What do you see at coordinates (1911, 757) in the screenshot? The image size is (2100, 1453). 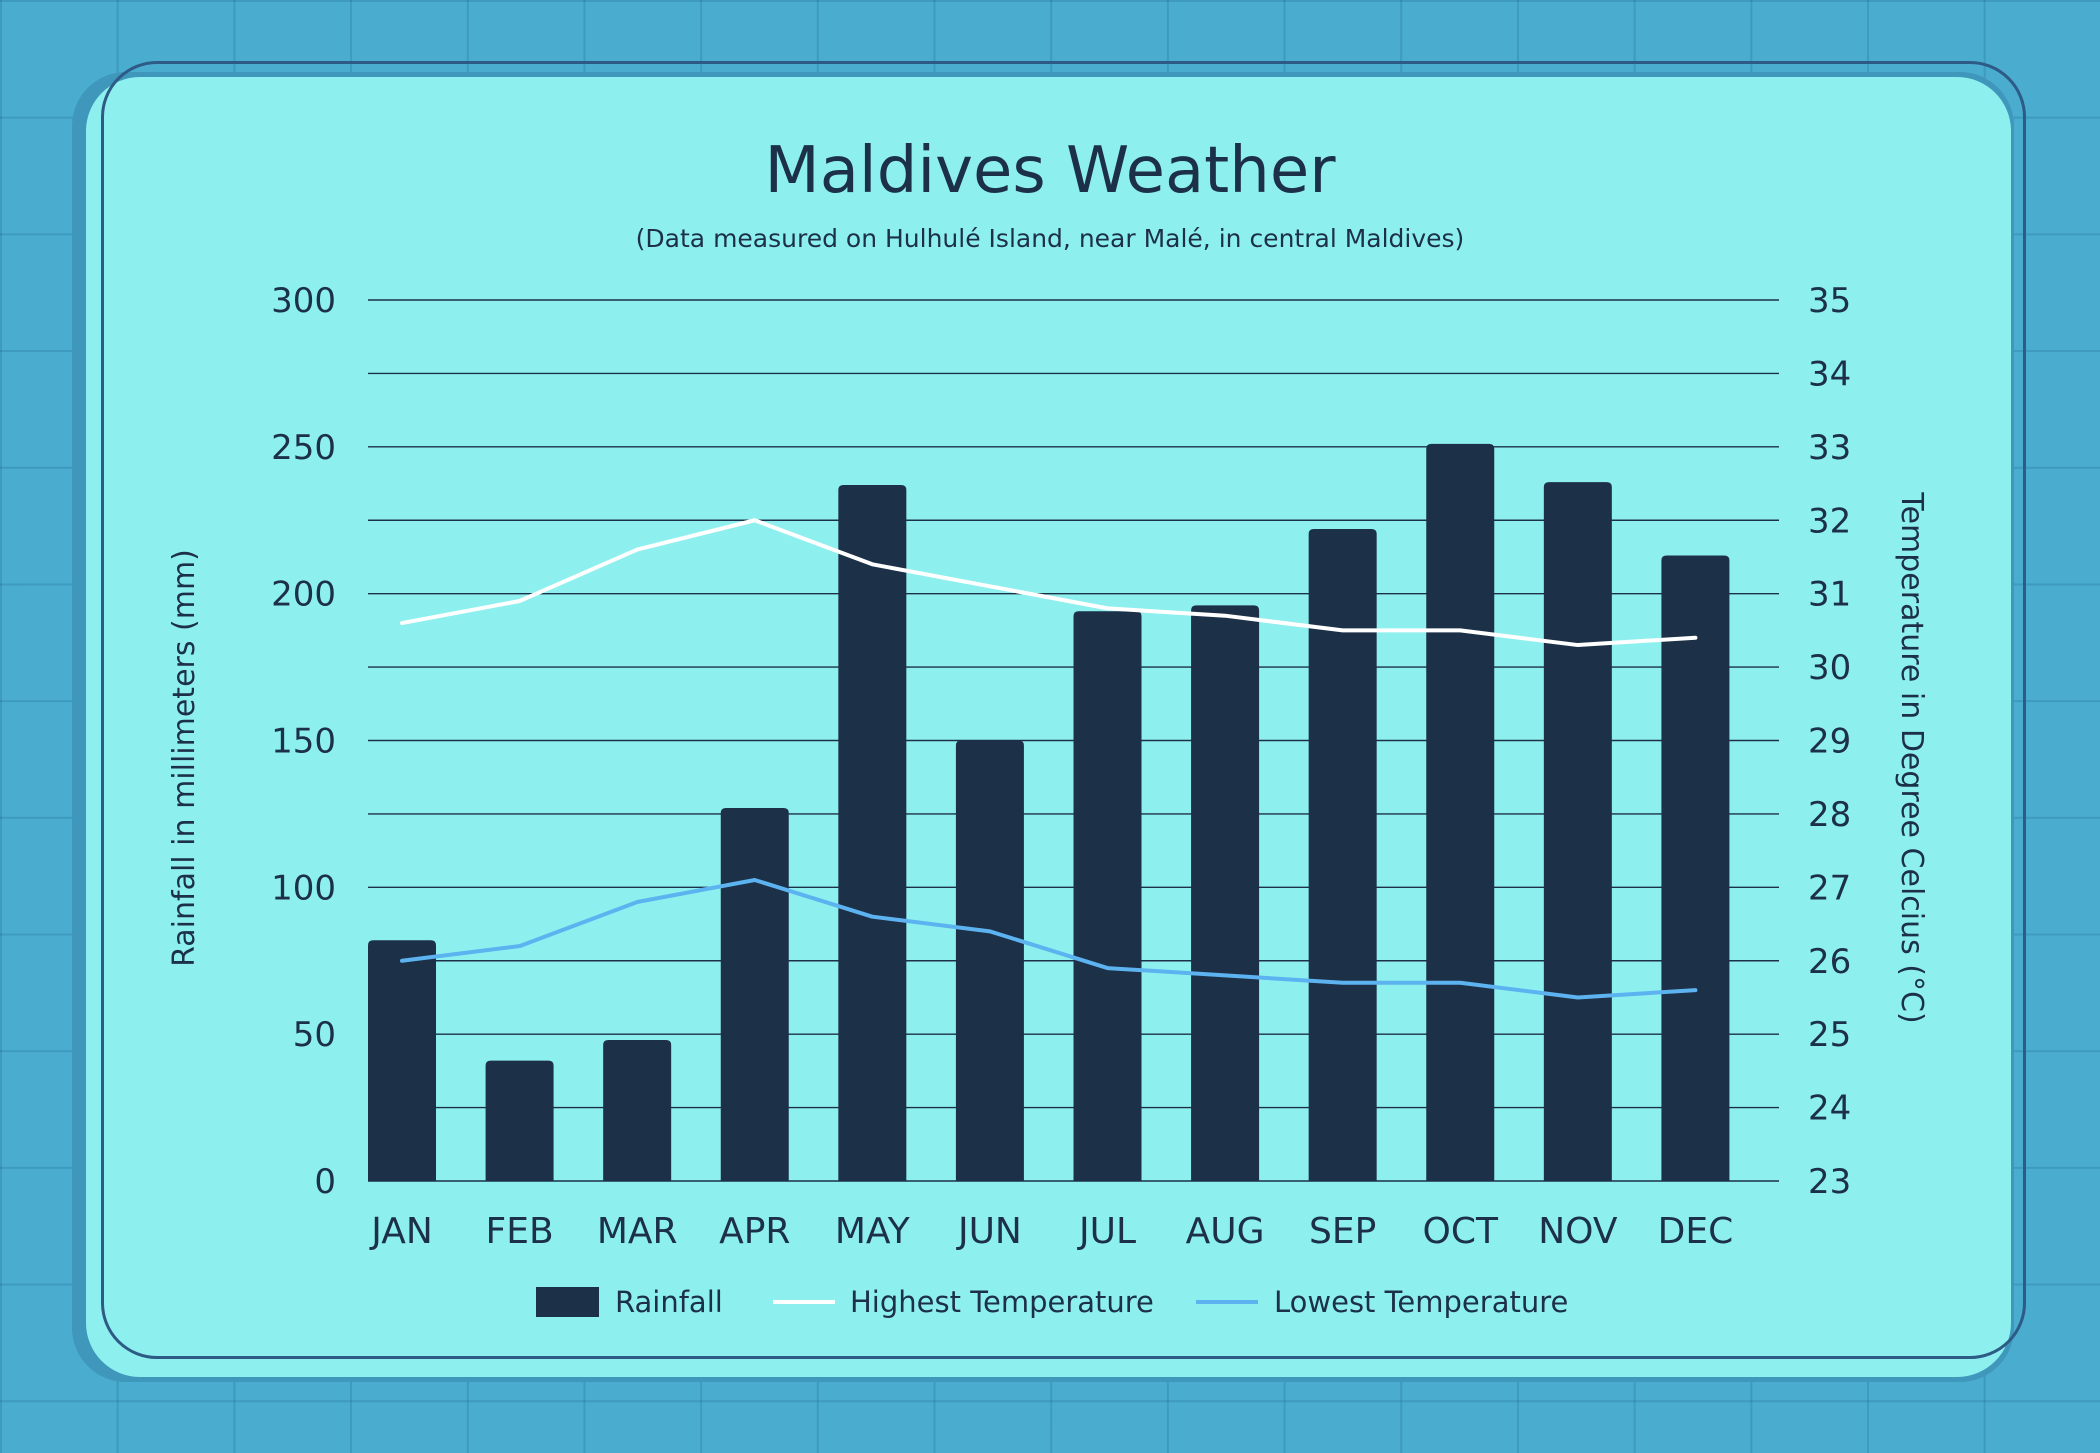 I see `right-axis-label: Temperature in Degree Celcius (°C)` at bounding box center [1911, 757].